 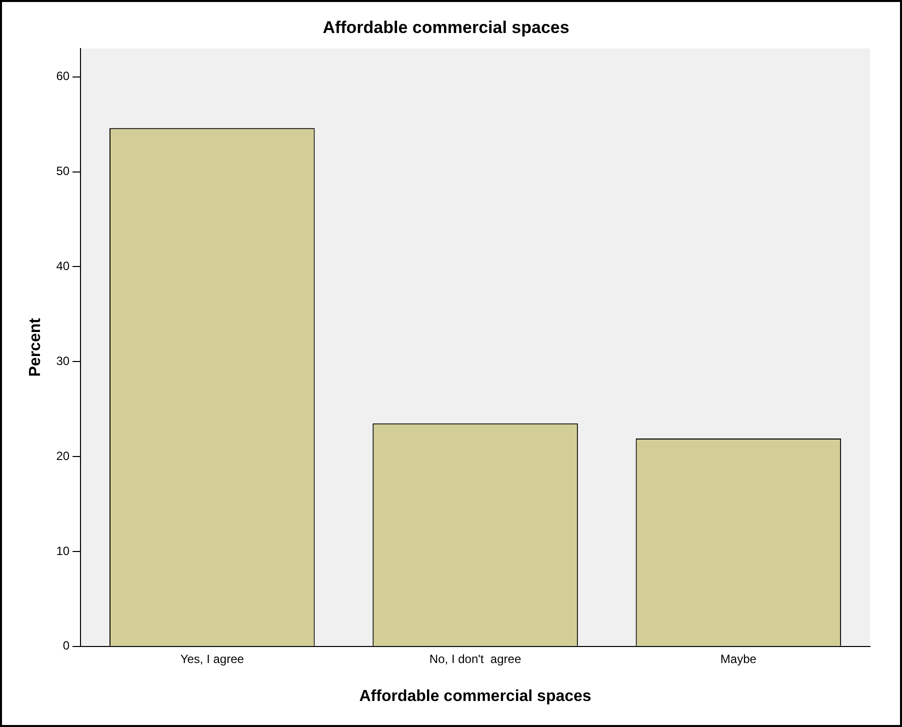 What do you see at coordinates (475, 659) in the screenshot?
I see `x-tick-label: No, I don't agree` at bounding box center [475, 659].